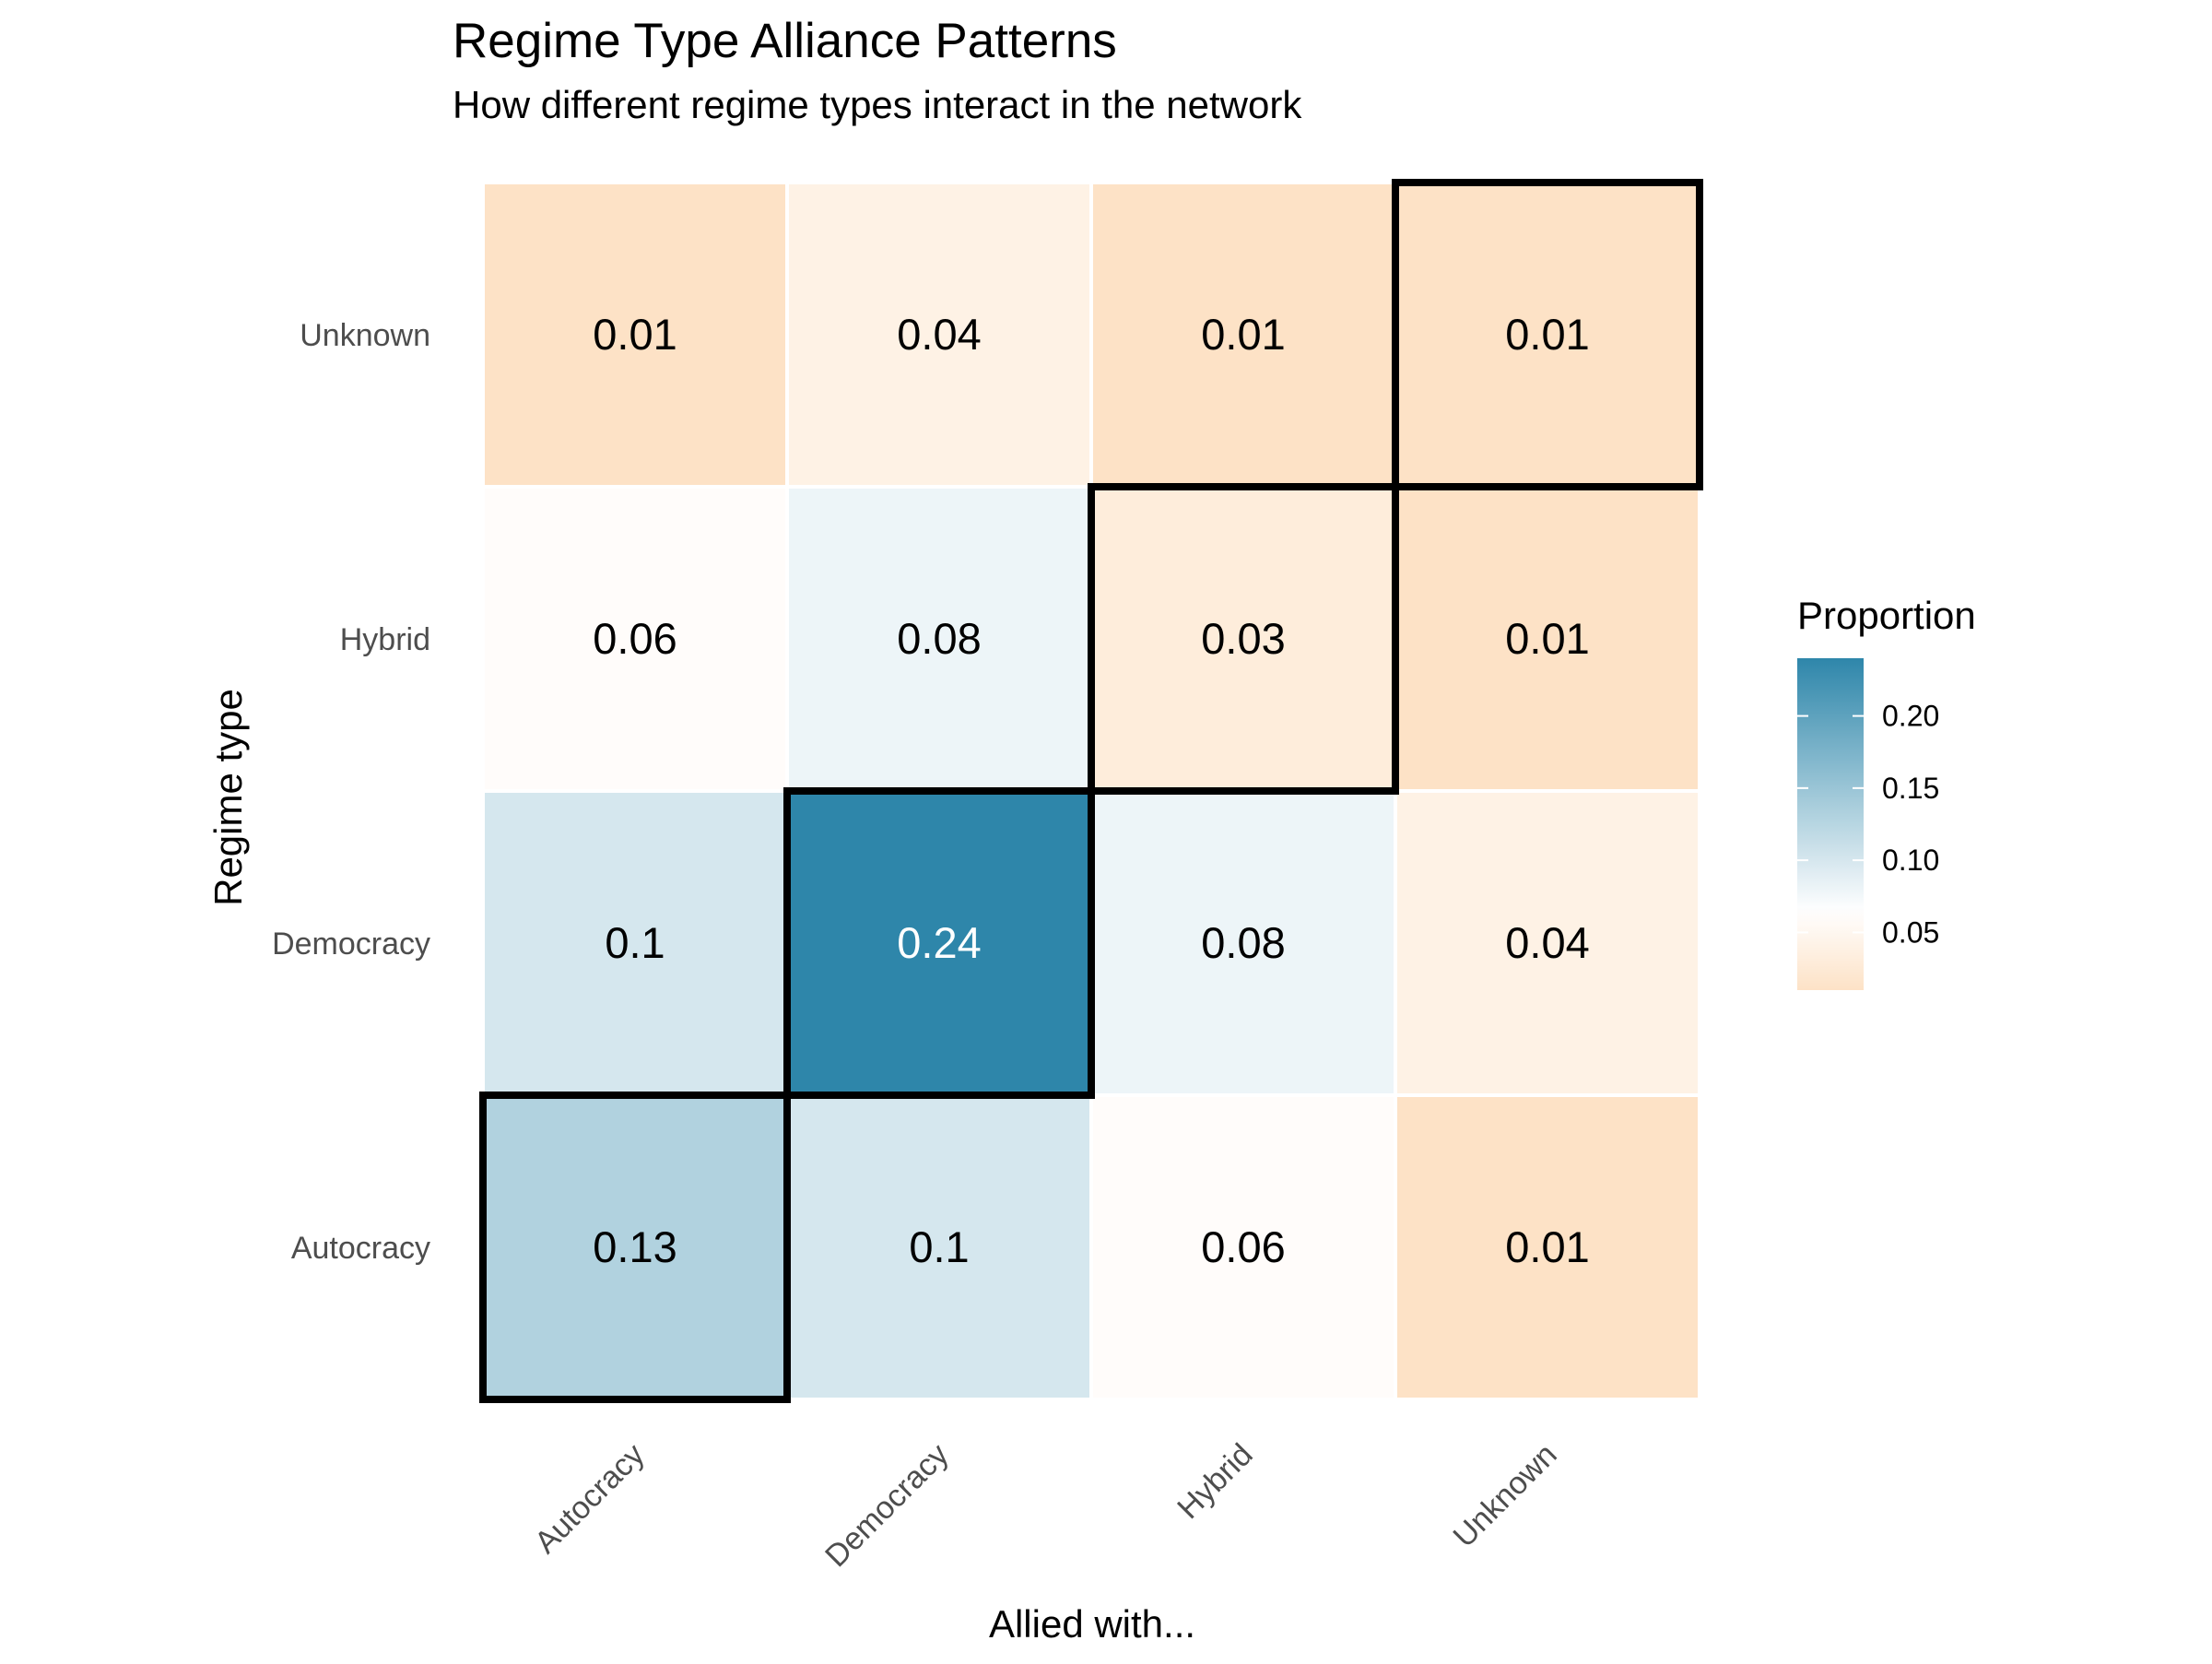  What do you see at coordinates (1505, 1495) in the screenshot?
I see `x-tick-label: Unknown` at bounding box center [1505, 1495].